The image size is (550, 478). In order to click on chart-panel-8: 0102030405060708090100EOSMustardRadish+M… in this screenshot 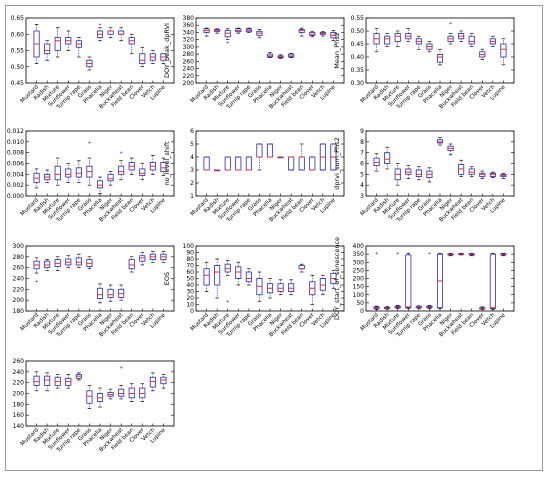, I will do `click(254, 291)`.